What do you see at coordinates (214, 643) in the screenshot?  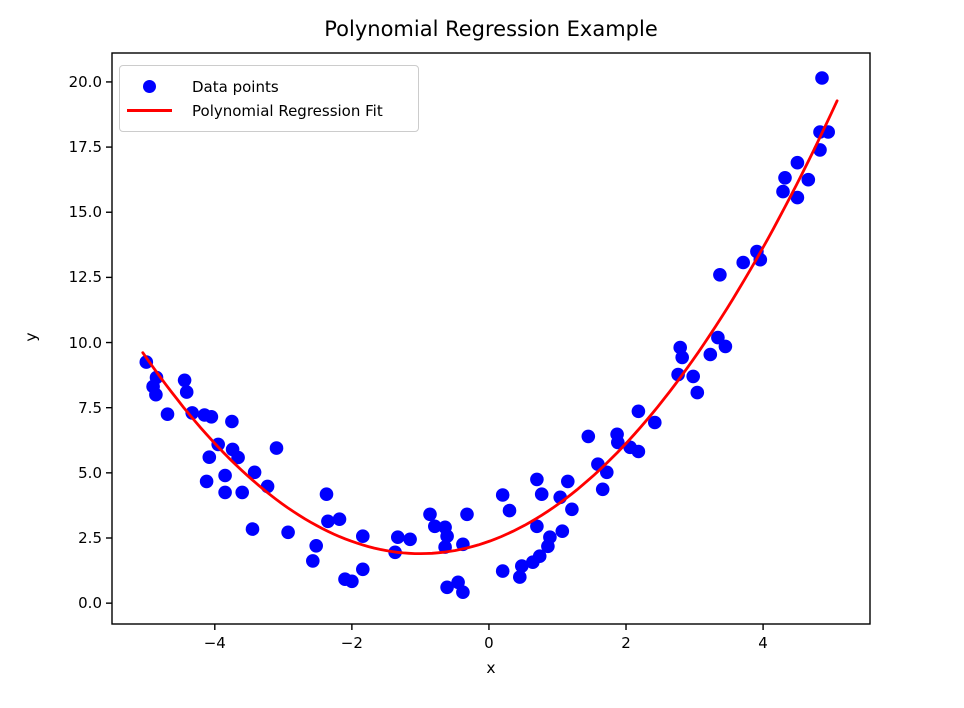 I see `x-tick-label: −4` at bounding box center [214, 643].